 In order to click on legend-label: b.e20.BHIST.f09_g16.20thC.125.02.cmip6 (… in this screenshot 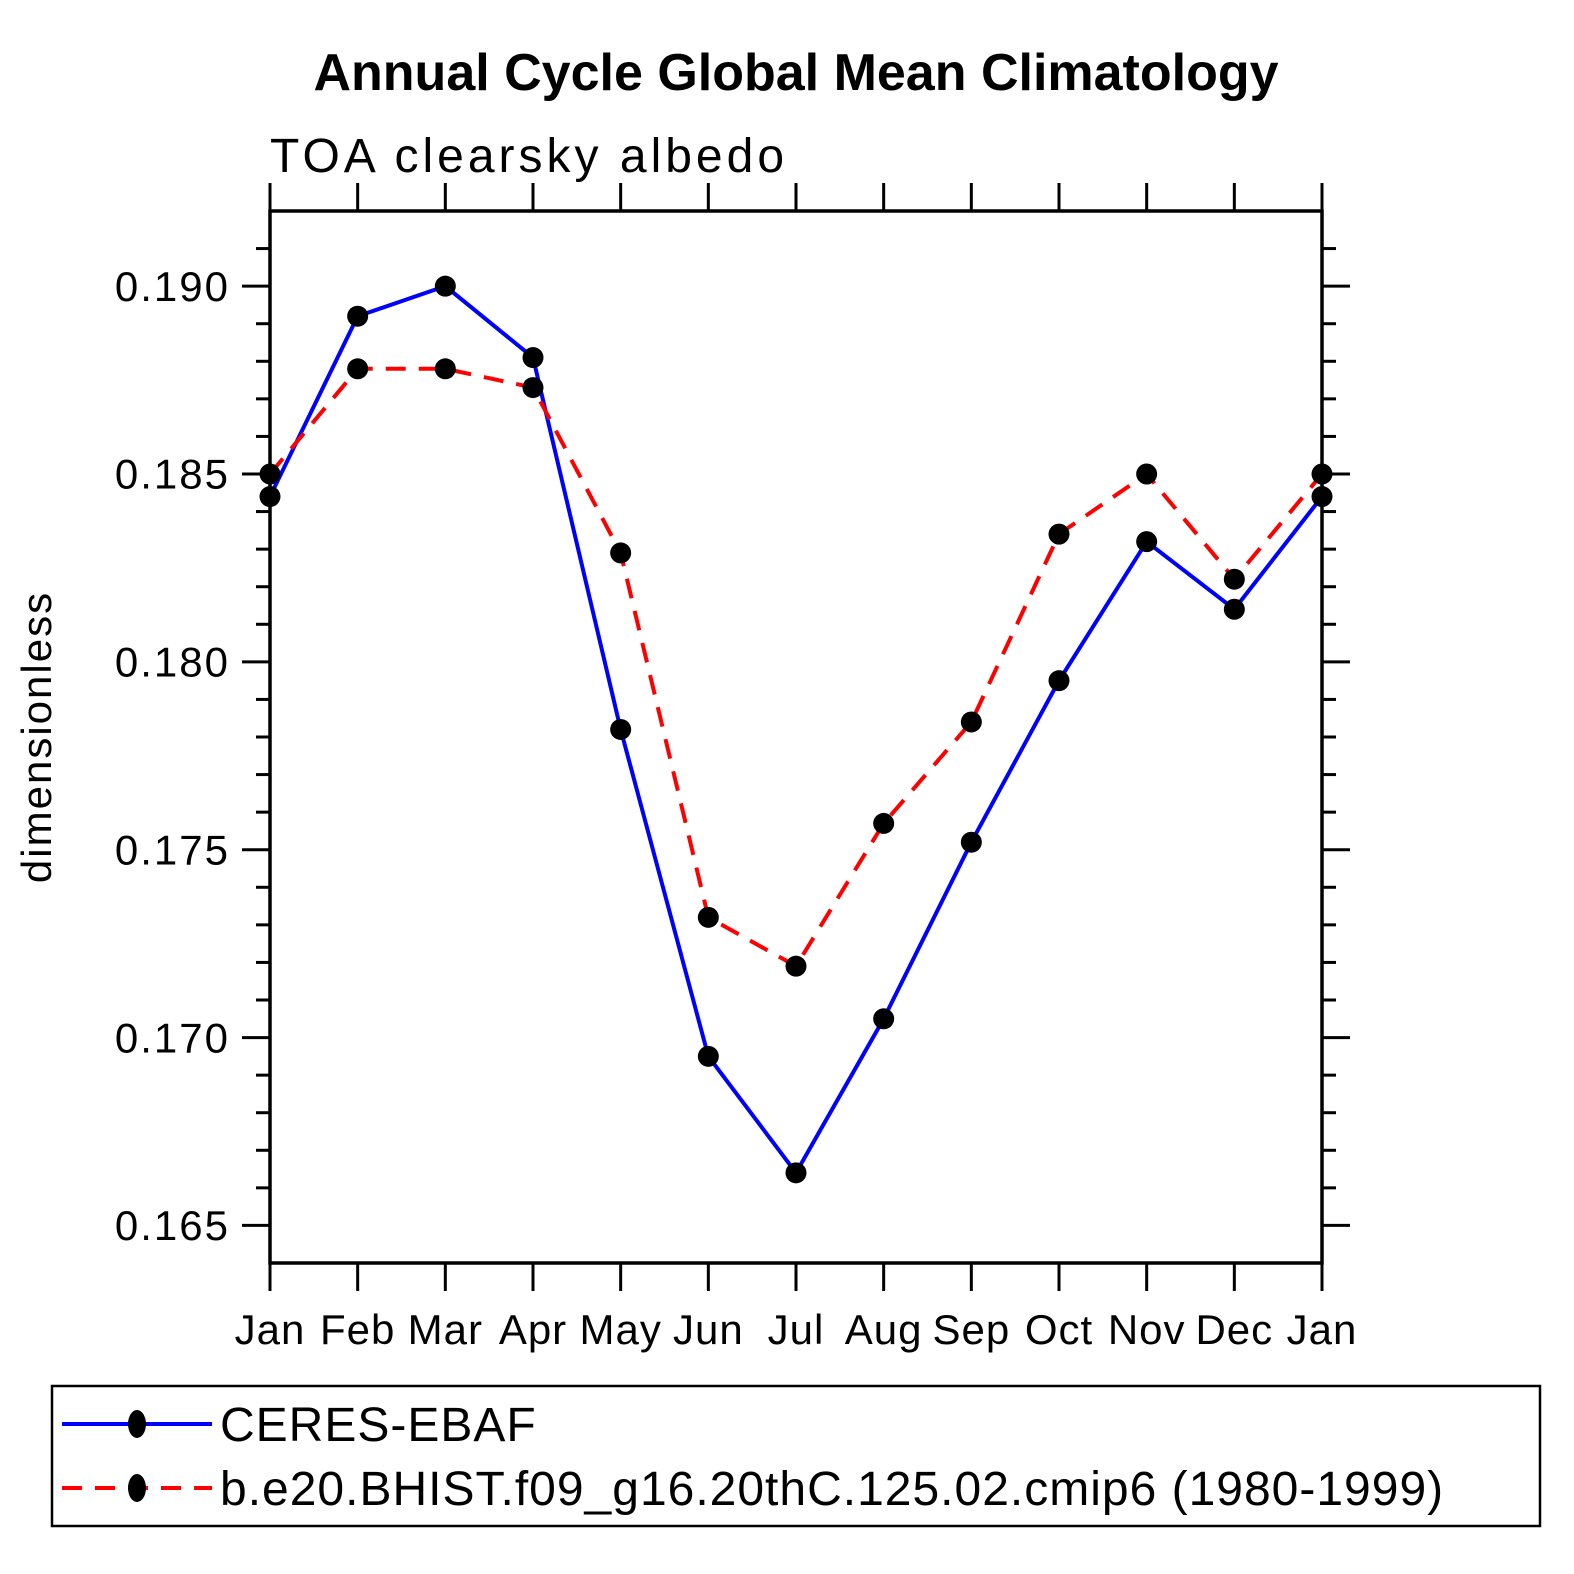, I will do `click(832, 1489)`.